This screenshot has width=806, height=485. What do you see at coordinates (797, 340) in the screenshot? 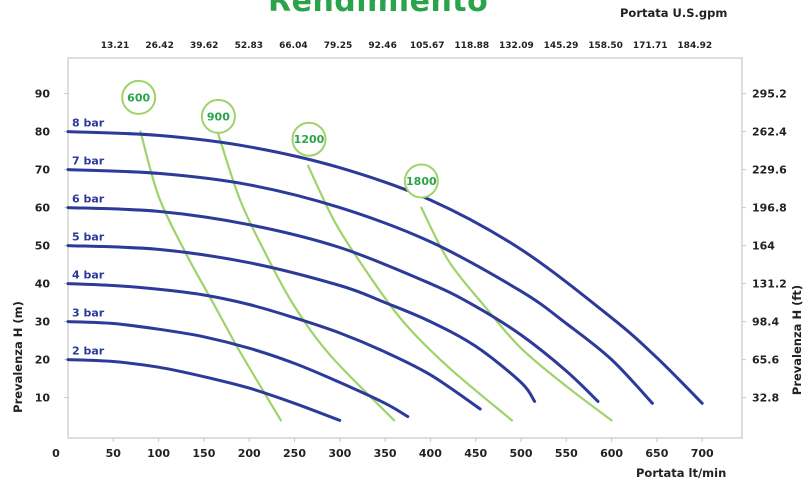
I see `y2-axis-label: Prevalenza H (ft)` at bounding box center [797, 340].